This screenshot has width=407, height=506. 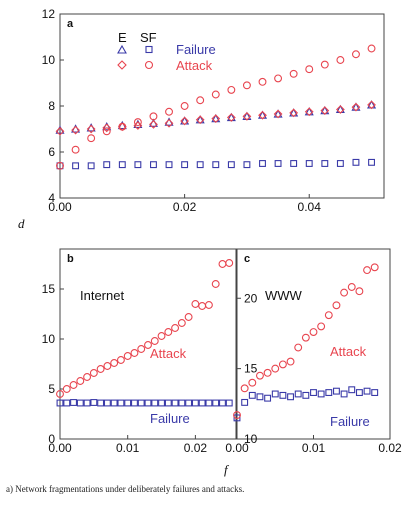 What do you see at coordinates (125, 368) in the screenshot?
I see `panel-b-ticks: 0.00 0.01 0.02 0 5 10 15` at bounding box center [125, 368].